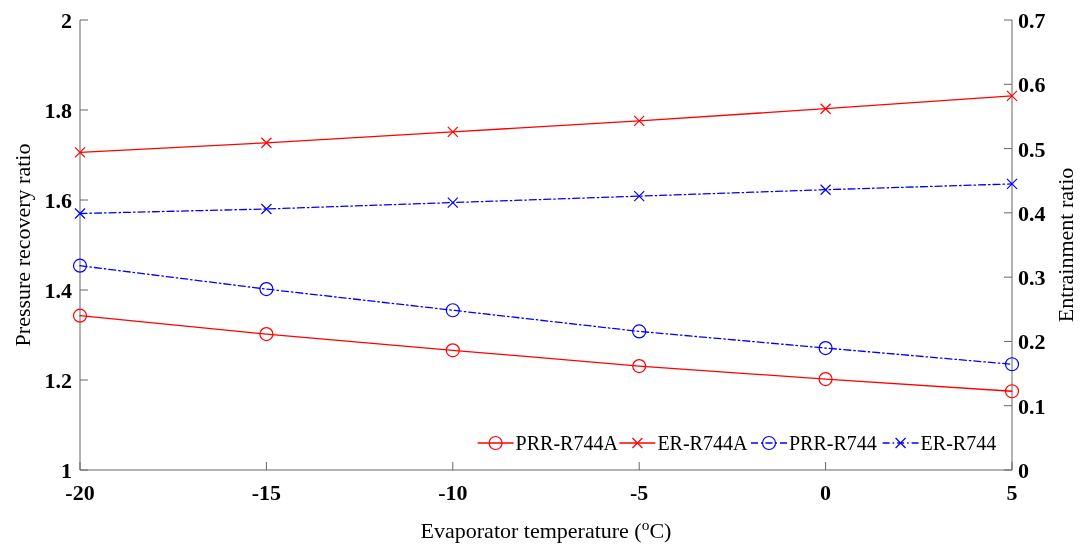 Image resolution: width=1084 pixels, height=547 pixels. Describe the element at coordinates (1032, 20) in the screenshot. I see `y2-tick-label: 0.7` at that location.